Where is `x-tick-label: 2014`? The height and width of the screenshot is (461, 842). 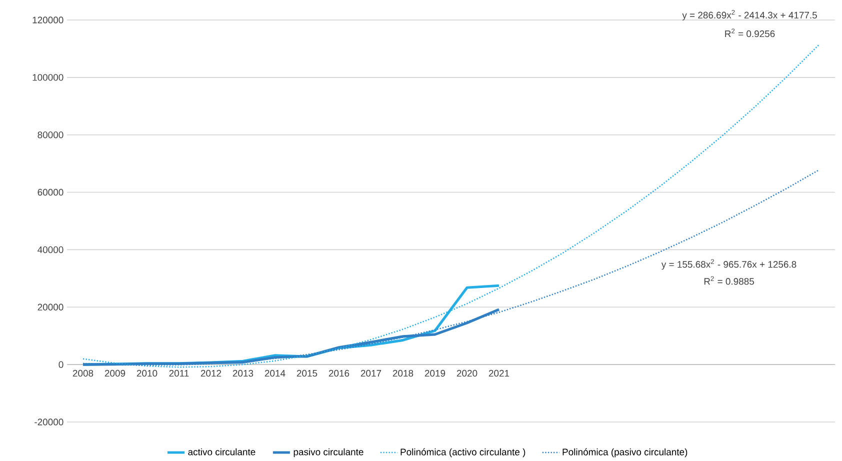
x-tick-label: 2014 is located at coordinates (275, 373).